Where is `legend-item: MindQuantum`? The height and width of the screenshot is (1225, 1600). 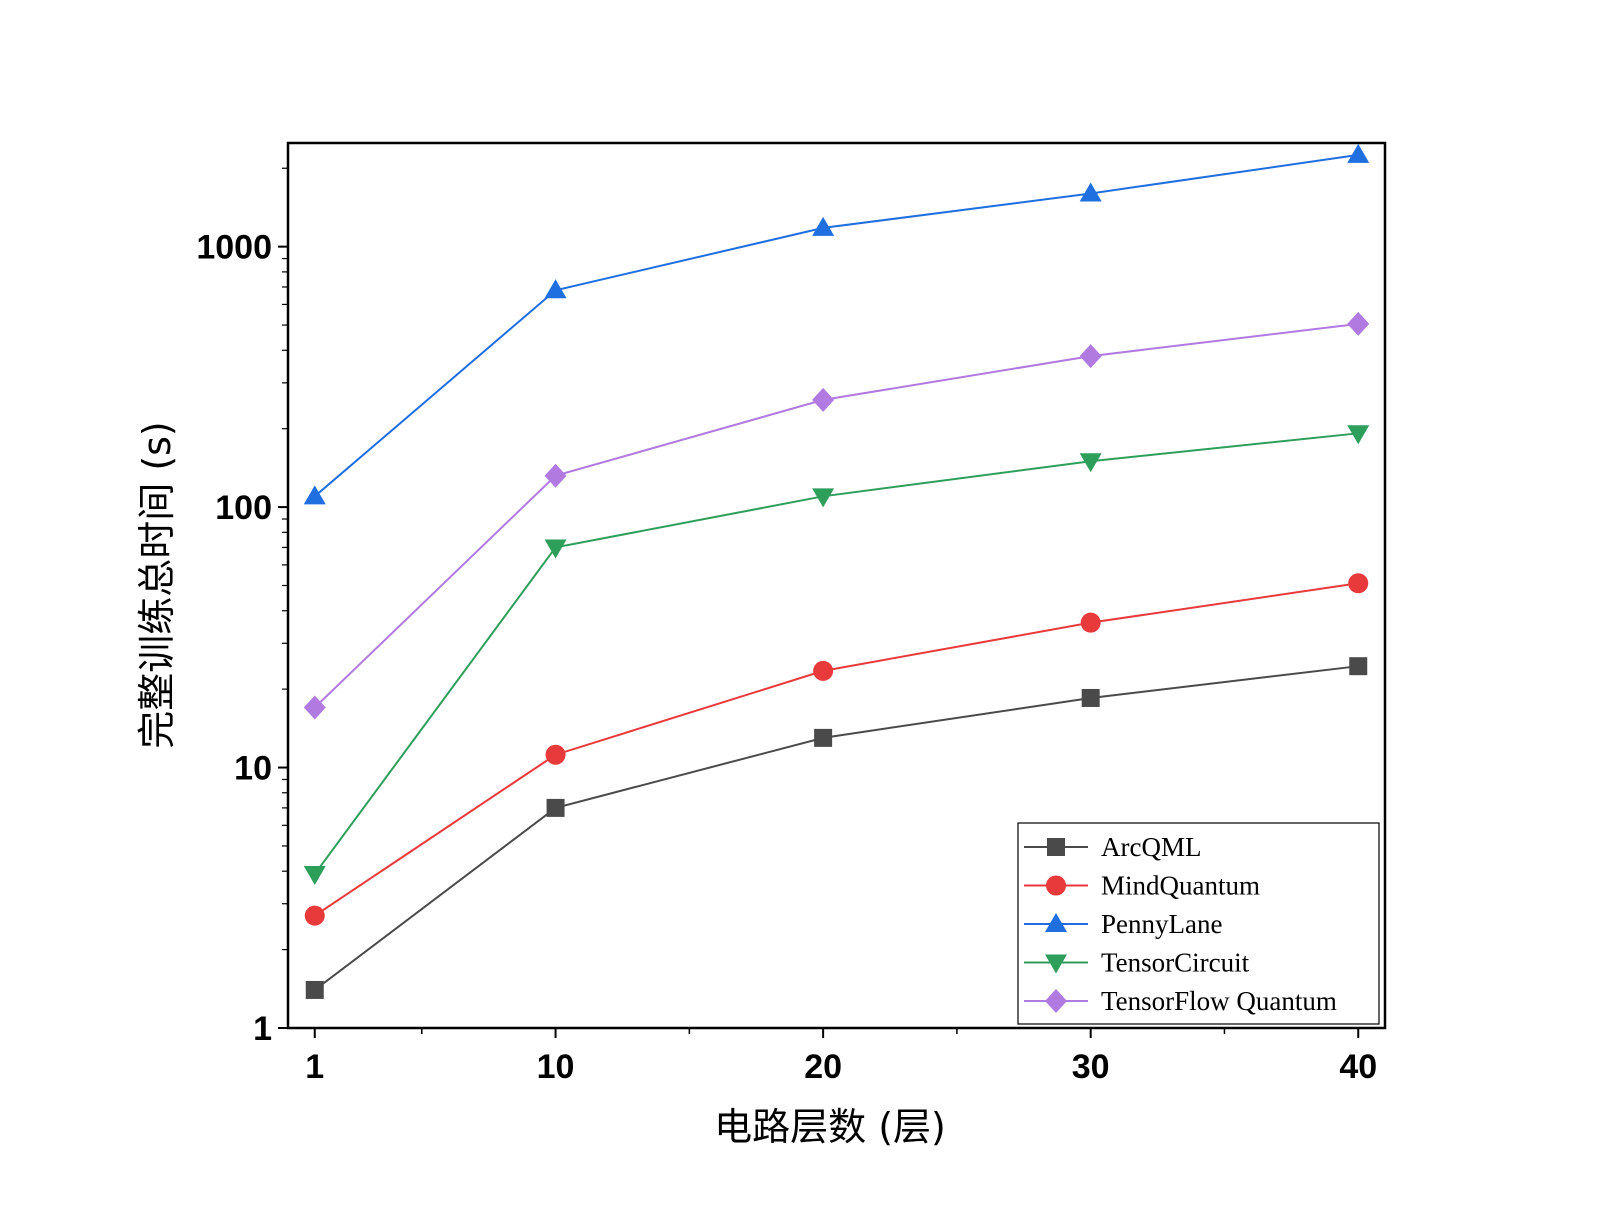
legend-item: MindQuantum is located at coordinates (1142, 886).